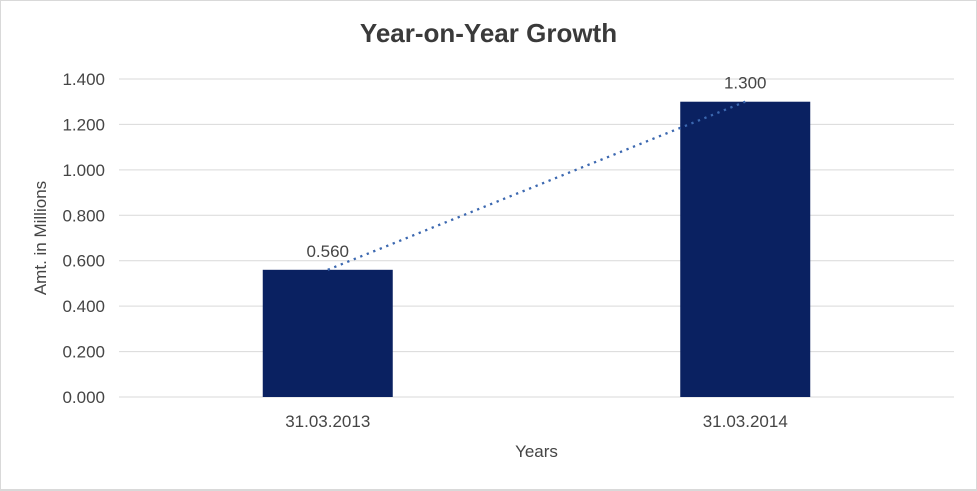  I want to click on y-axis-tick-label: 1.200, so click(83, 124).